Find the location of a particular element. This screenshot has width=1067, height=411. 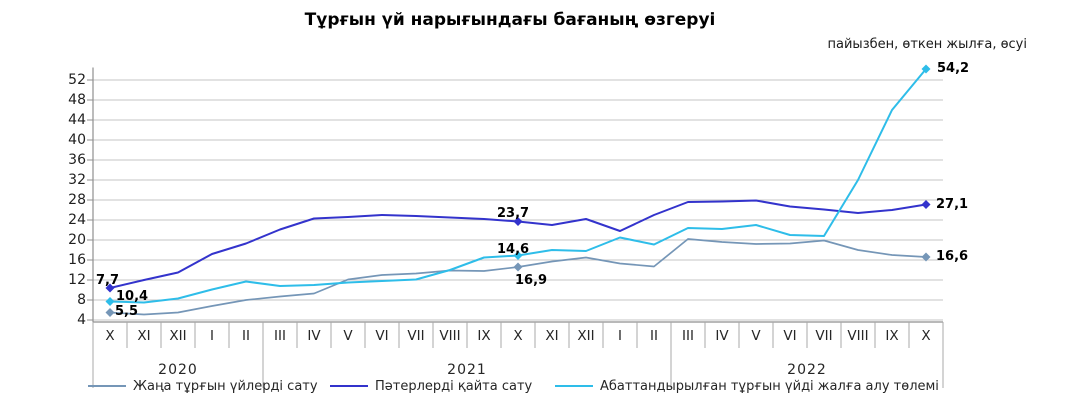

y-axis-tick-label: 48 is located at coordinates (77, 100).